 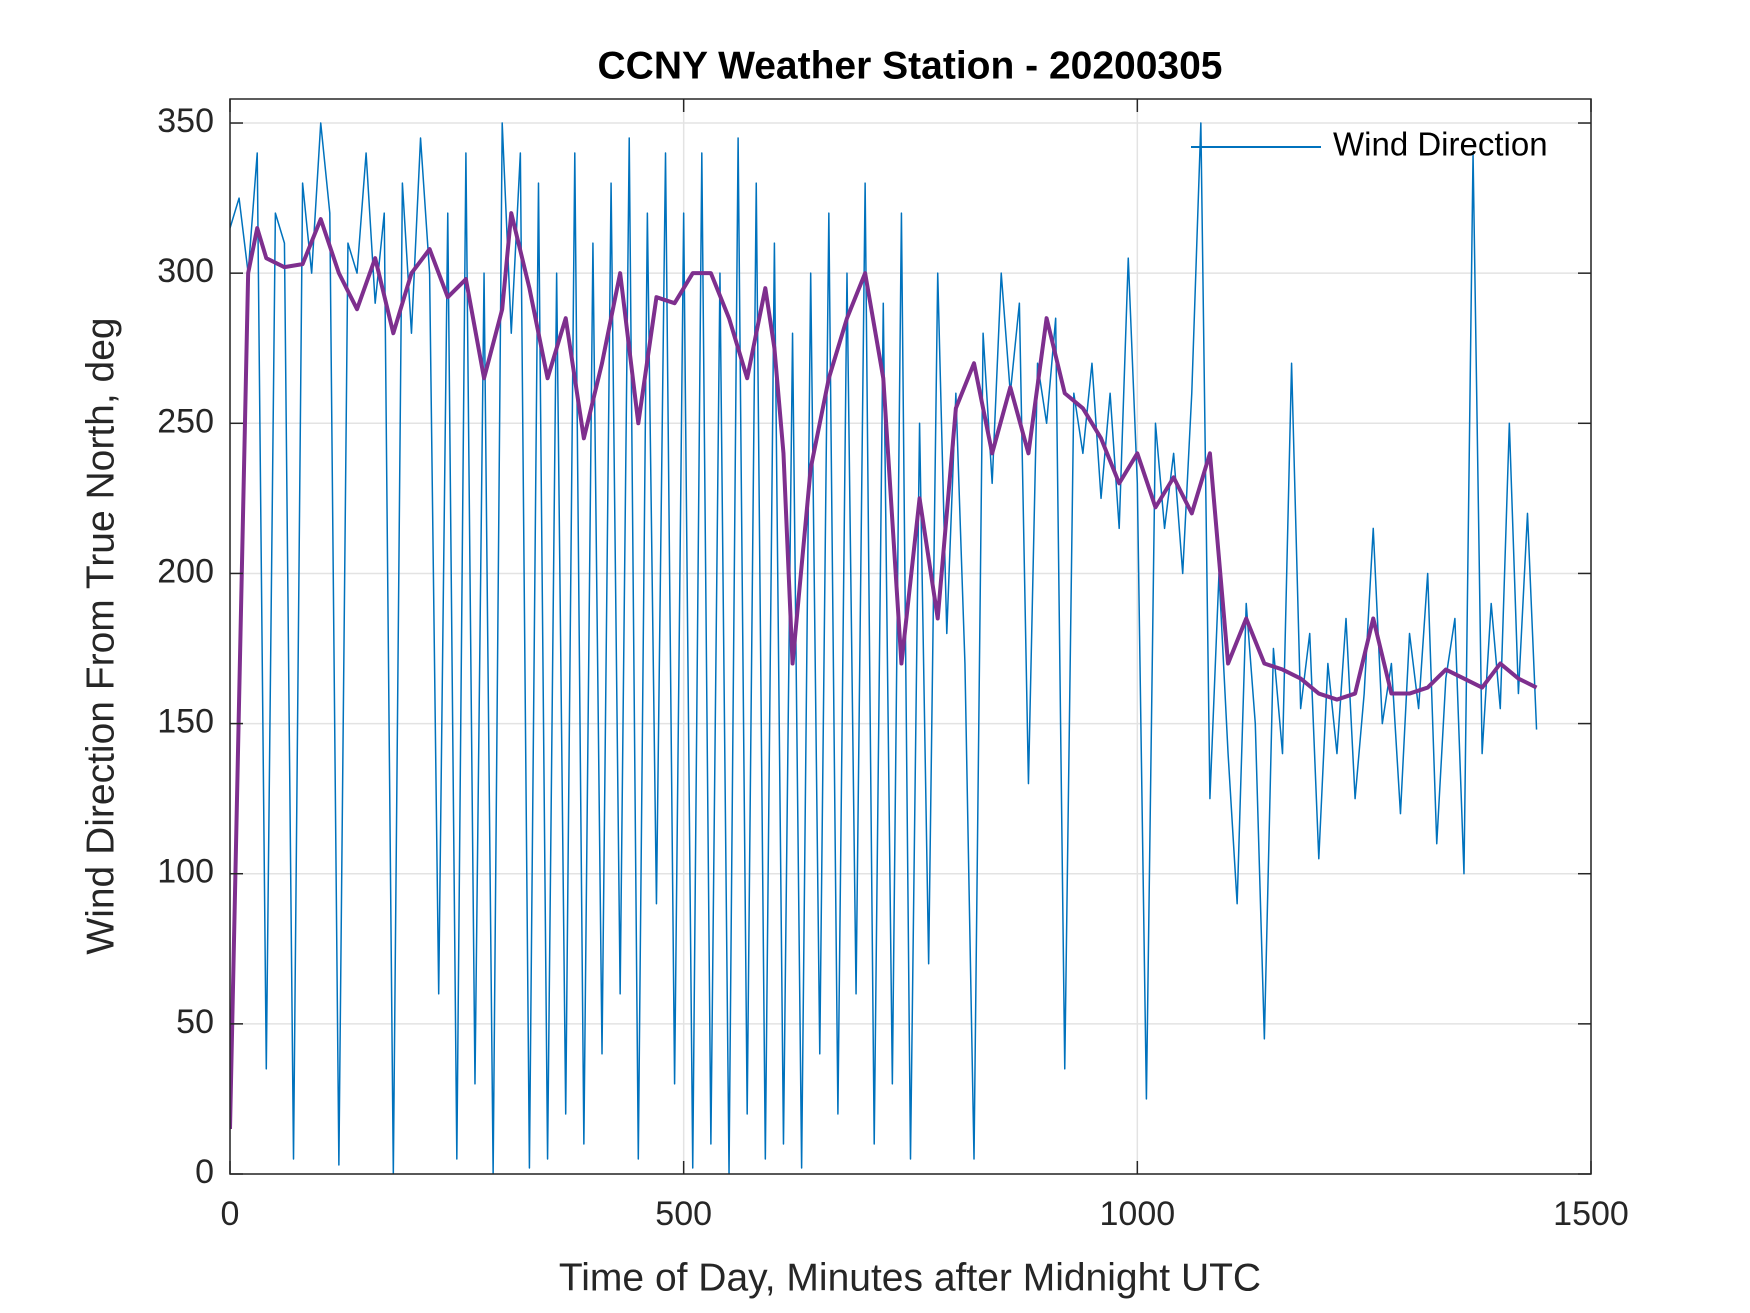 What do you see at coordinates (185, 121) in the screenshot?
I see `y-tick-label: 350` at bounding box center [185, 121].